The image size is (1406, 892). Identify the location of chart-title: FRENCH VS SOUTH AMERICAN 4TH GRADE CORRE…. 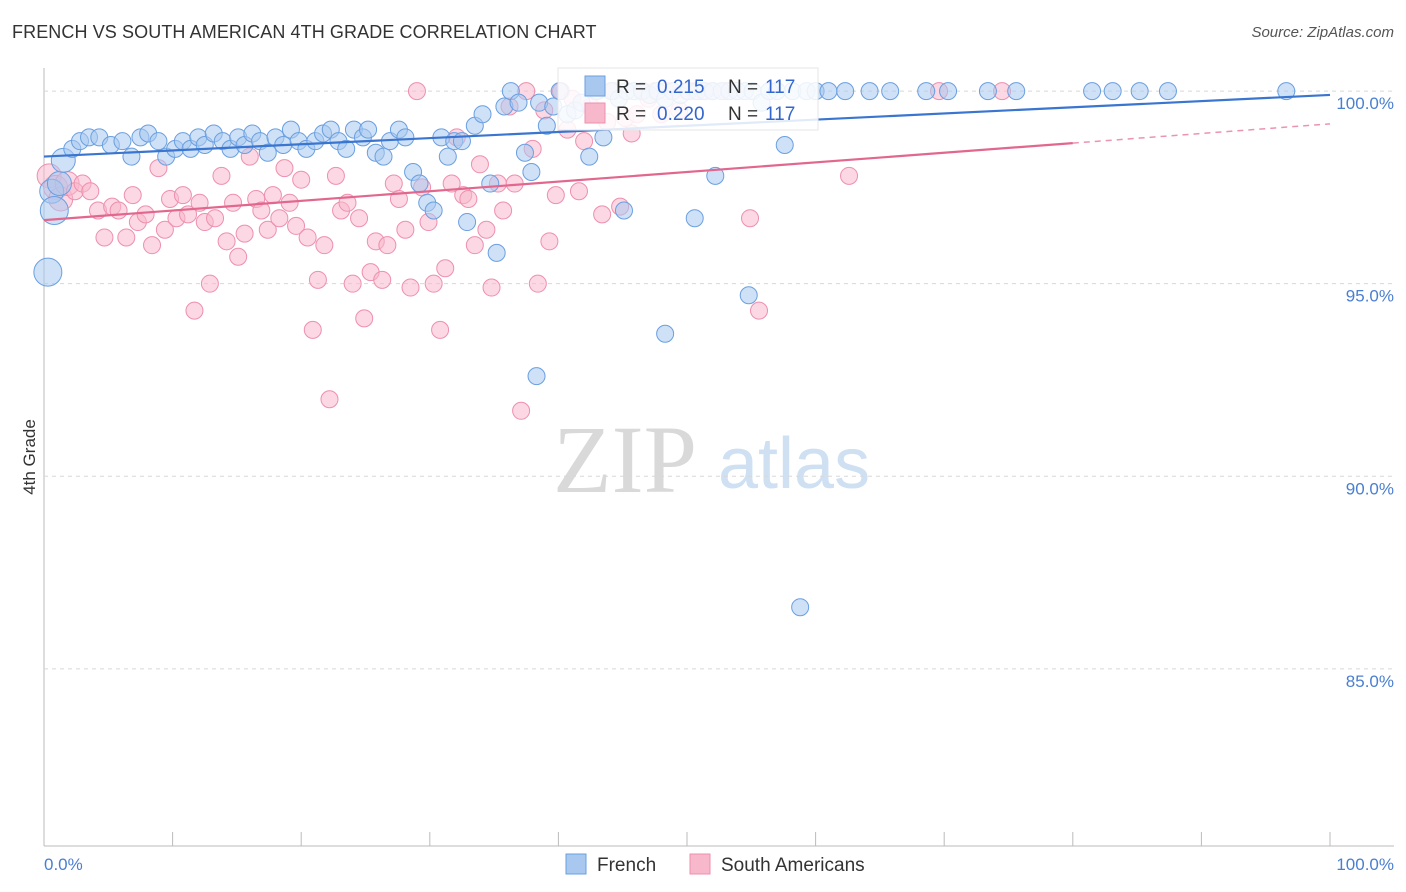
(304, 32).